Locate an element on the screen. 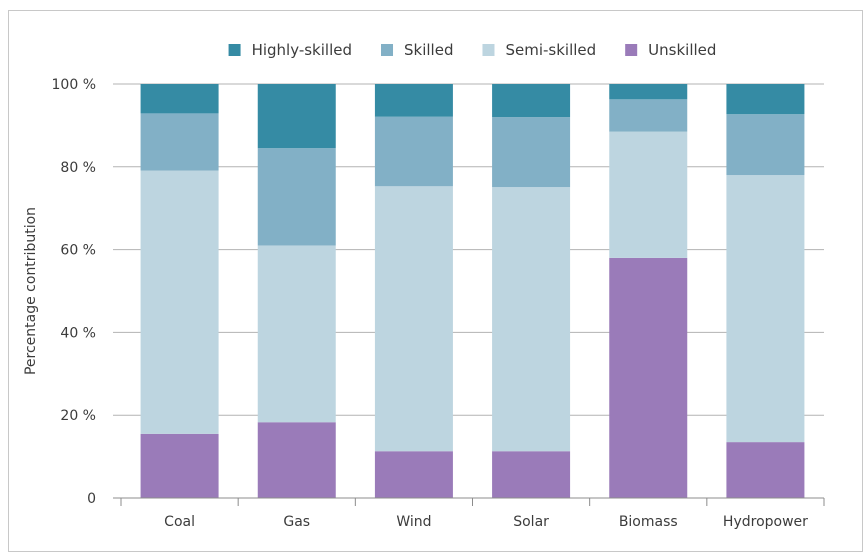 Image resolution: width=865 pixels, height=556 pixels. y-axis: 0 20 % 40 % 60 % 80 % 100 % is located at coordinates (74, 292).